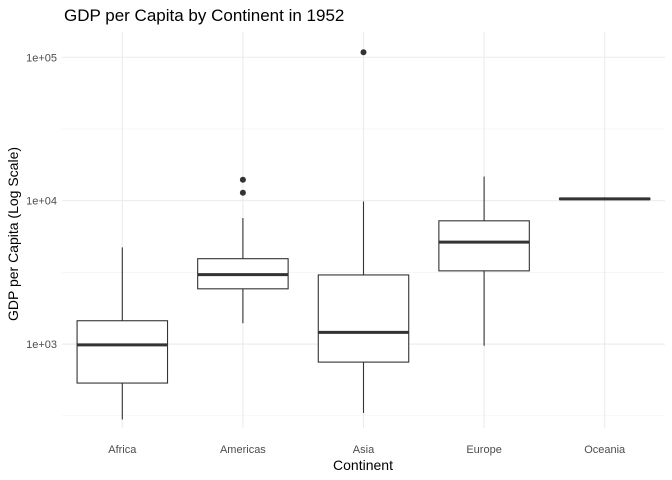 The image size is (672, 480). I want to click on x-tick-label: Europe, so click(483, 450).